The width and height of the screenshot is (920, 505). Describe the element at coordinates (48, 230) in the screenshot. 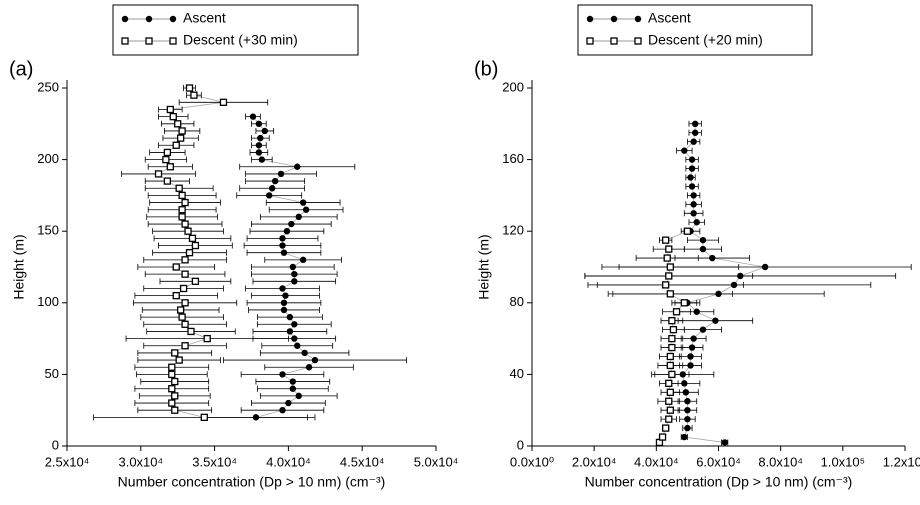

I see `y-tick-label: 150` at that location.